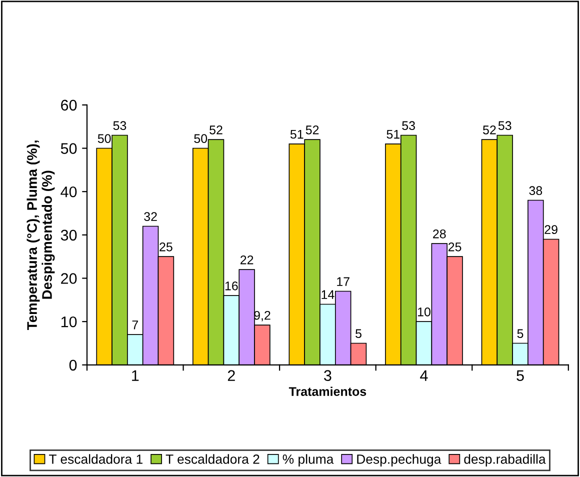 This screenshot has width=580, height=477. What do you see at coordinates (231, 375) in the screenshot?
I see `x-tick-label: 2` at bounding box center [231, 375].